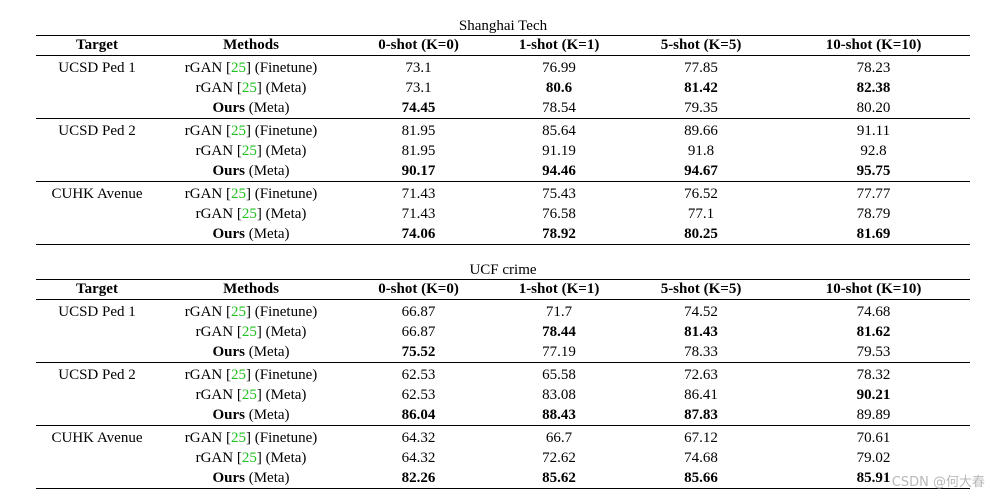 This screenshot has width=999, height=500. What do you see at coordinates (559, 68) in the screenshot?
I see `score-cell: 76.99` at bounding box center [559, 68].